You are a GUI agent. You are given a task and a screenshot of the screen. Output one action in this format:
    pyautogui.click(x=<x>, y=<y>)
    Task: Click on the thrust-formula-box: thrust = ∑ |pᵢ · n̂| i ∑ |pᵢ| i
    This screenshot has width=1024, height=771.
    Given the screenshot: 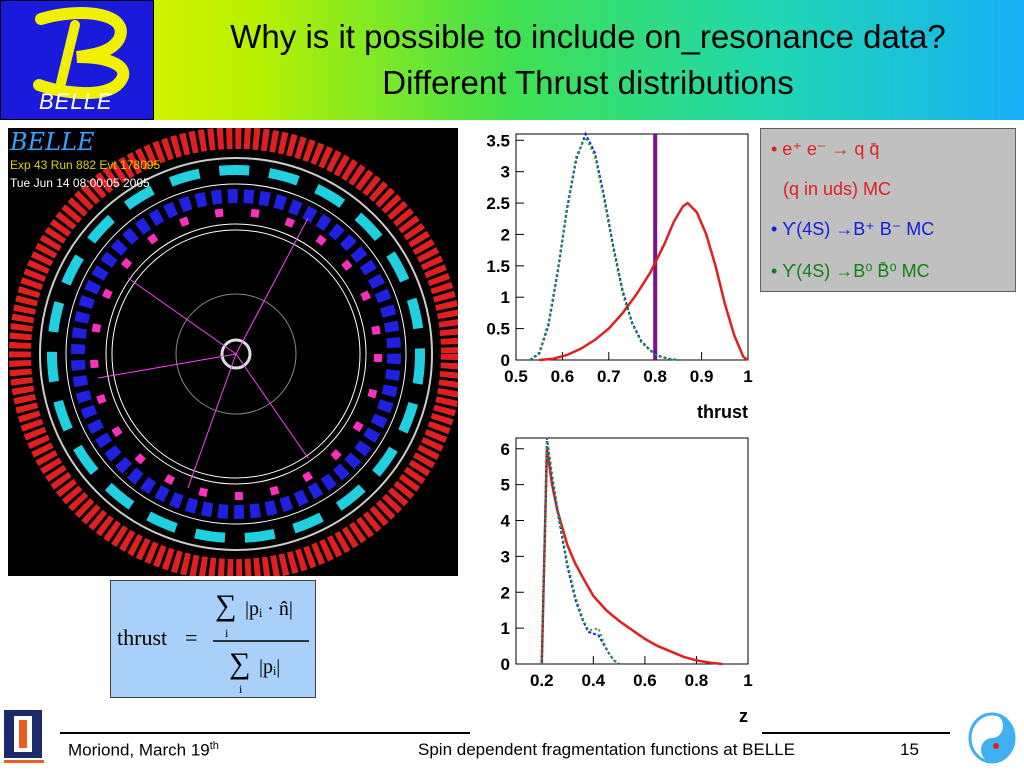 What is the action you would take?
    pyautogui.click(x=213, y=639)
    